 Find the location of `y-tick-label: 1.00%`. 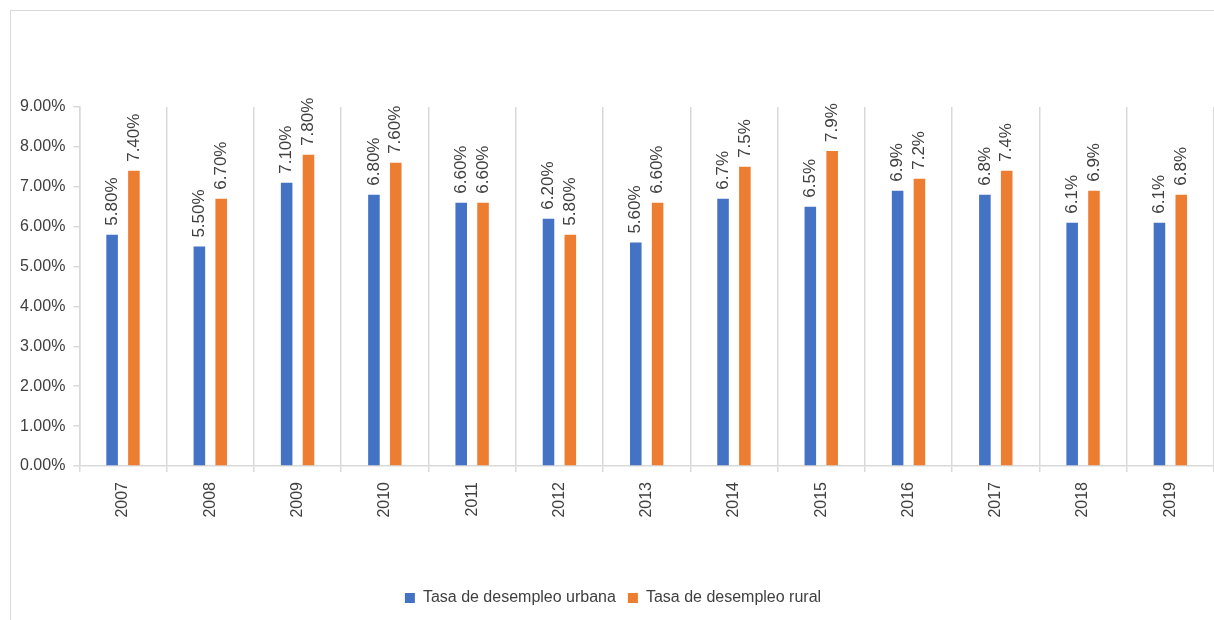

y-tick-label: 1.00% is located at coordinates (42, 425).